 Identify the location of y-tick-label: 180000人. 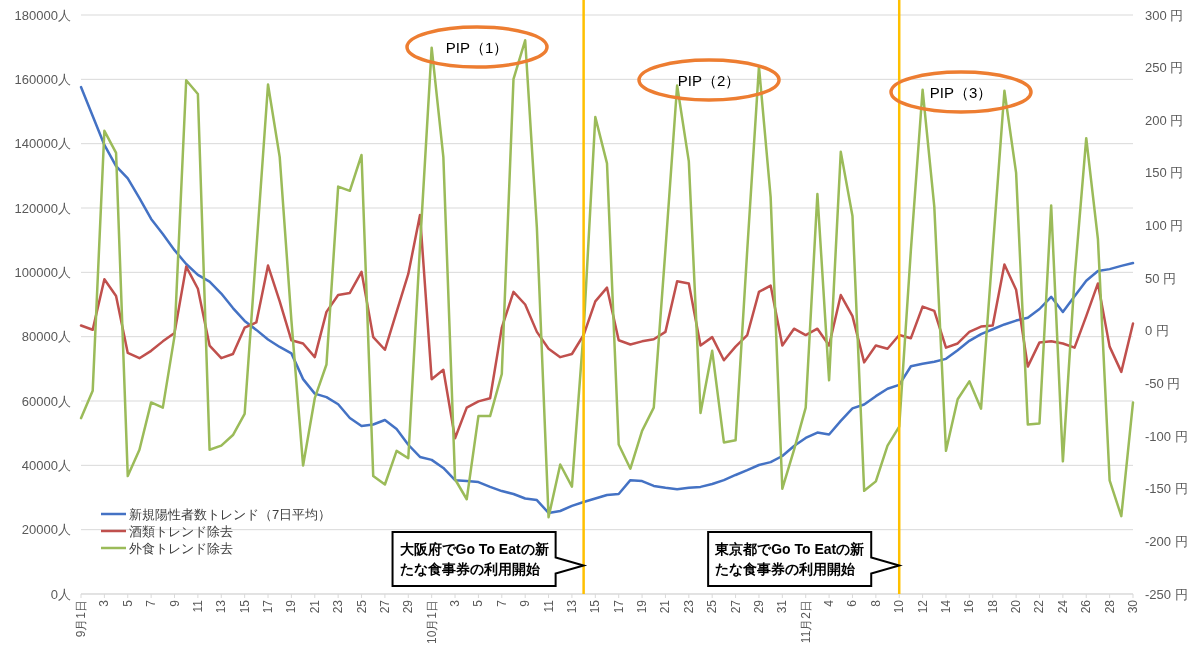
(42, 15).